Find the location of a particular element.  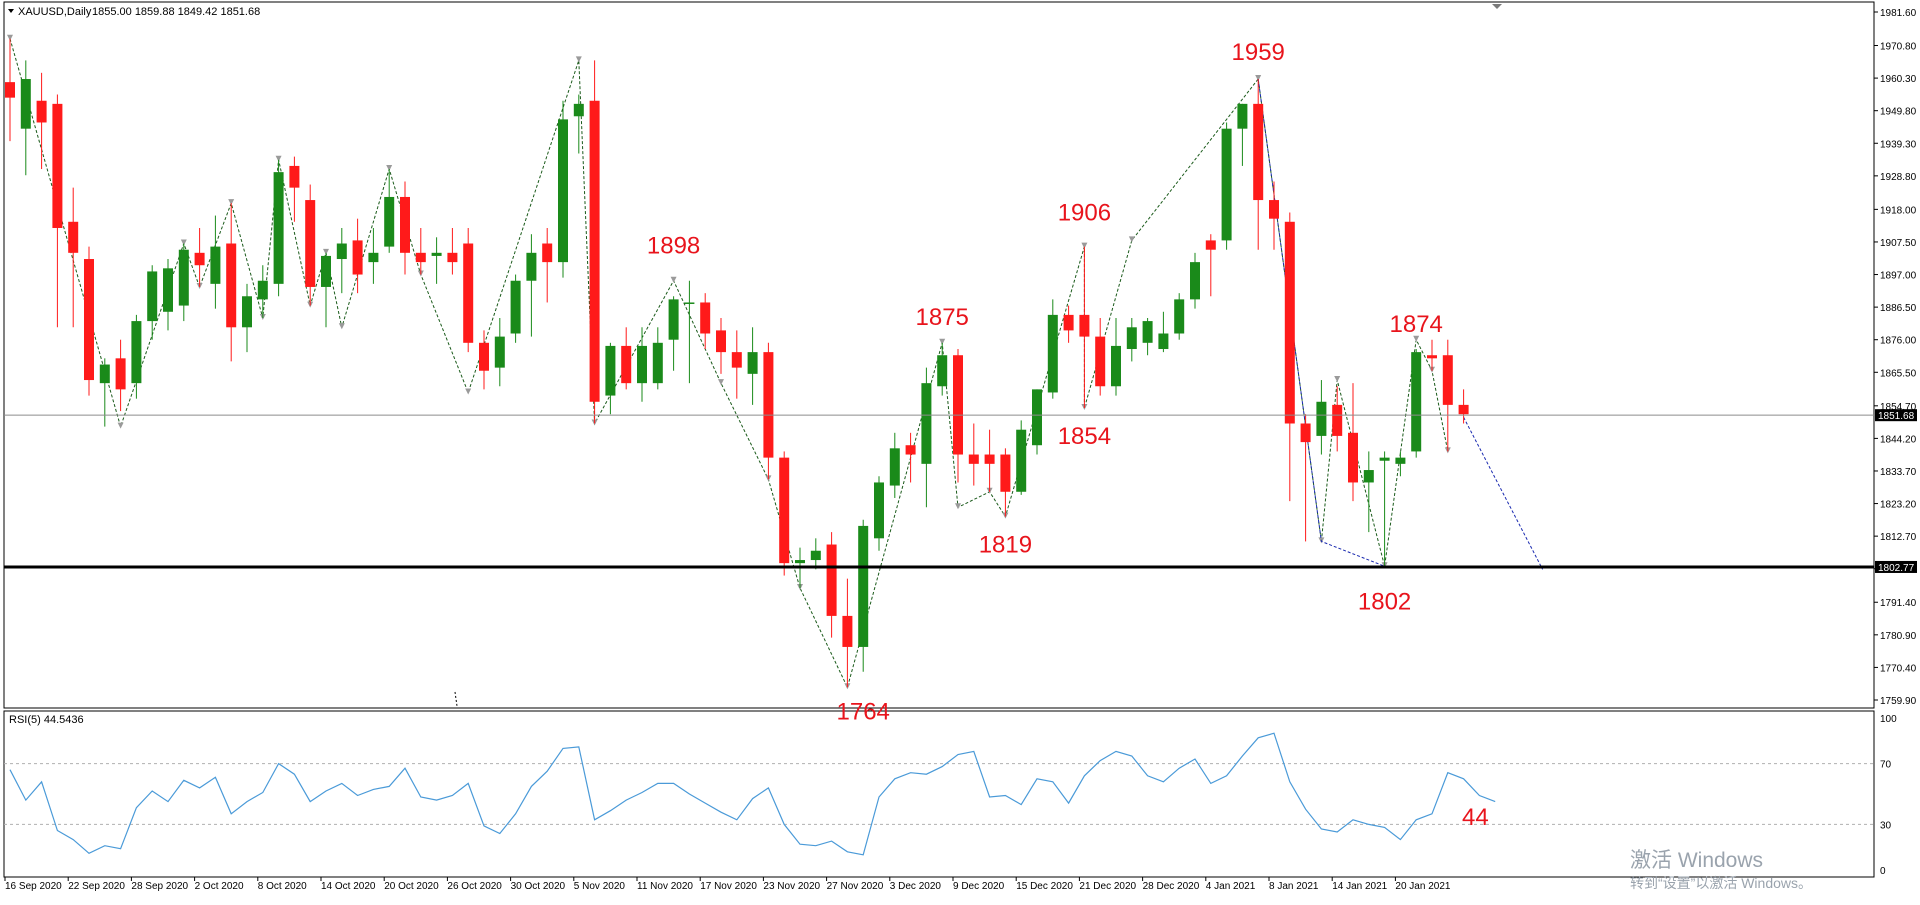

price-tick-label: 1833.70 is located at coordinates (1898, 472).